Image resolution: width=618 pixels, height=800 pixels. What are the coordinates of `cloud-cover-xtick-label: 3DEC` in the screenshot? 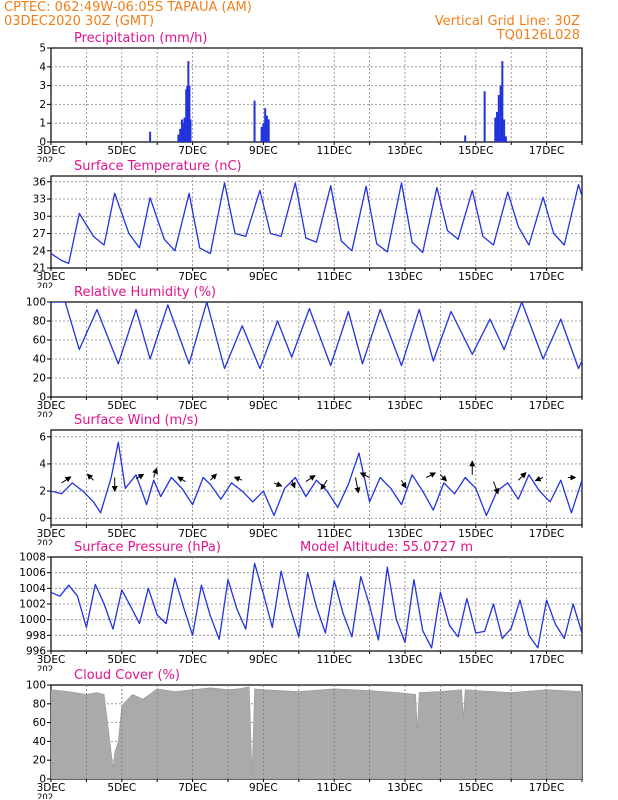 It's located at (51, 788).